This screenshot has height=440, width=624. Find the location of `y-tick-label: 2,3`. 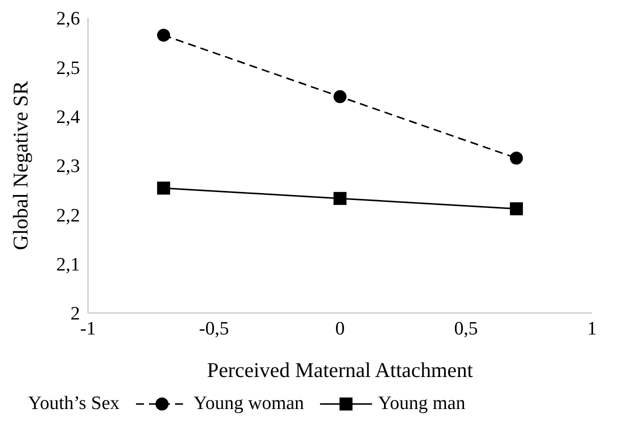

y-tick-label: 2,3 is located at coordinates (68, 167).